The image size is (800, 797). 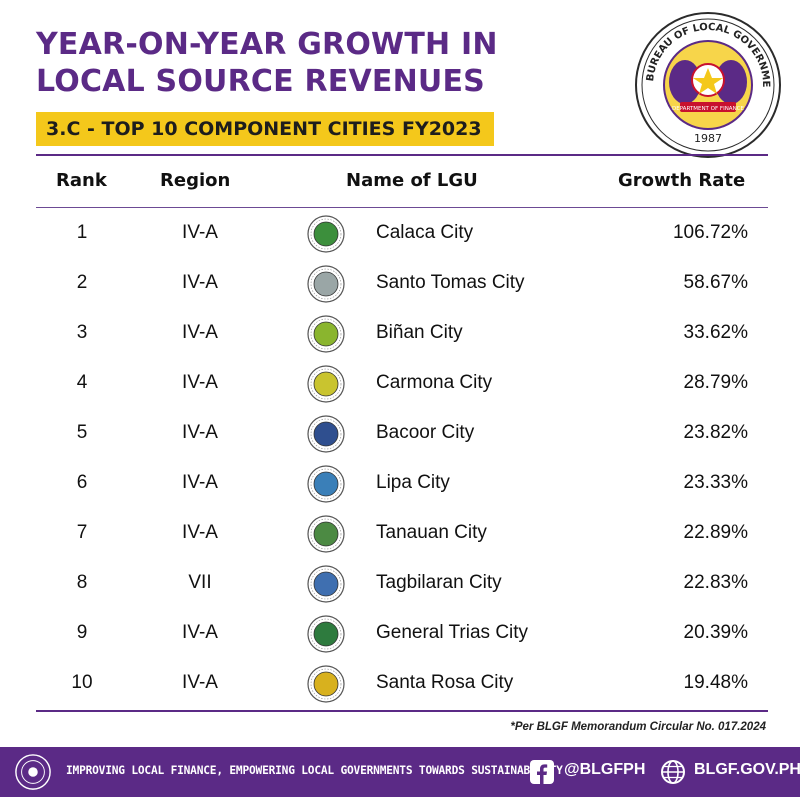 What do you see at coordinates (747, 769) in the screenshot?
I see `website-link: BLGF.GOV.PH` at bounding box center [747, 769].